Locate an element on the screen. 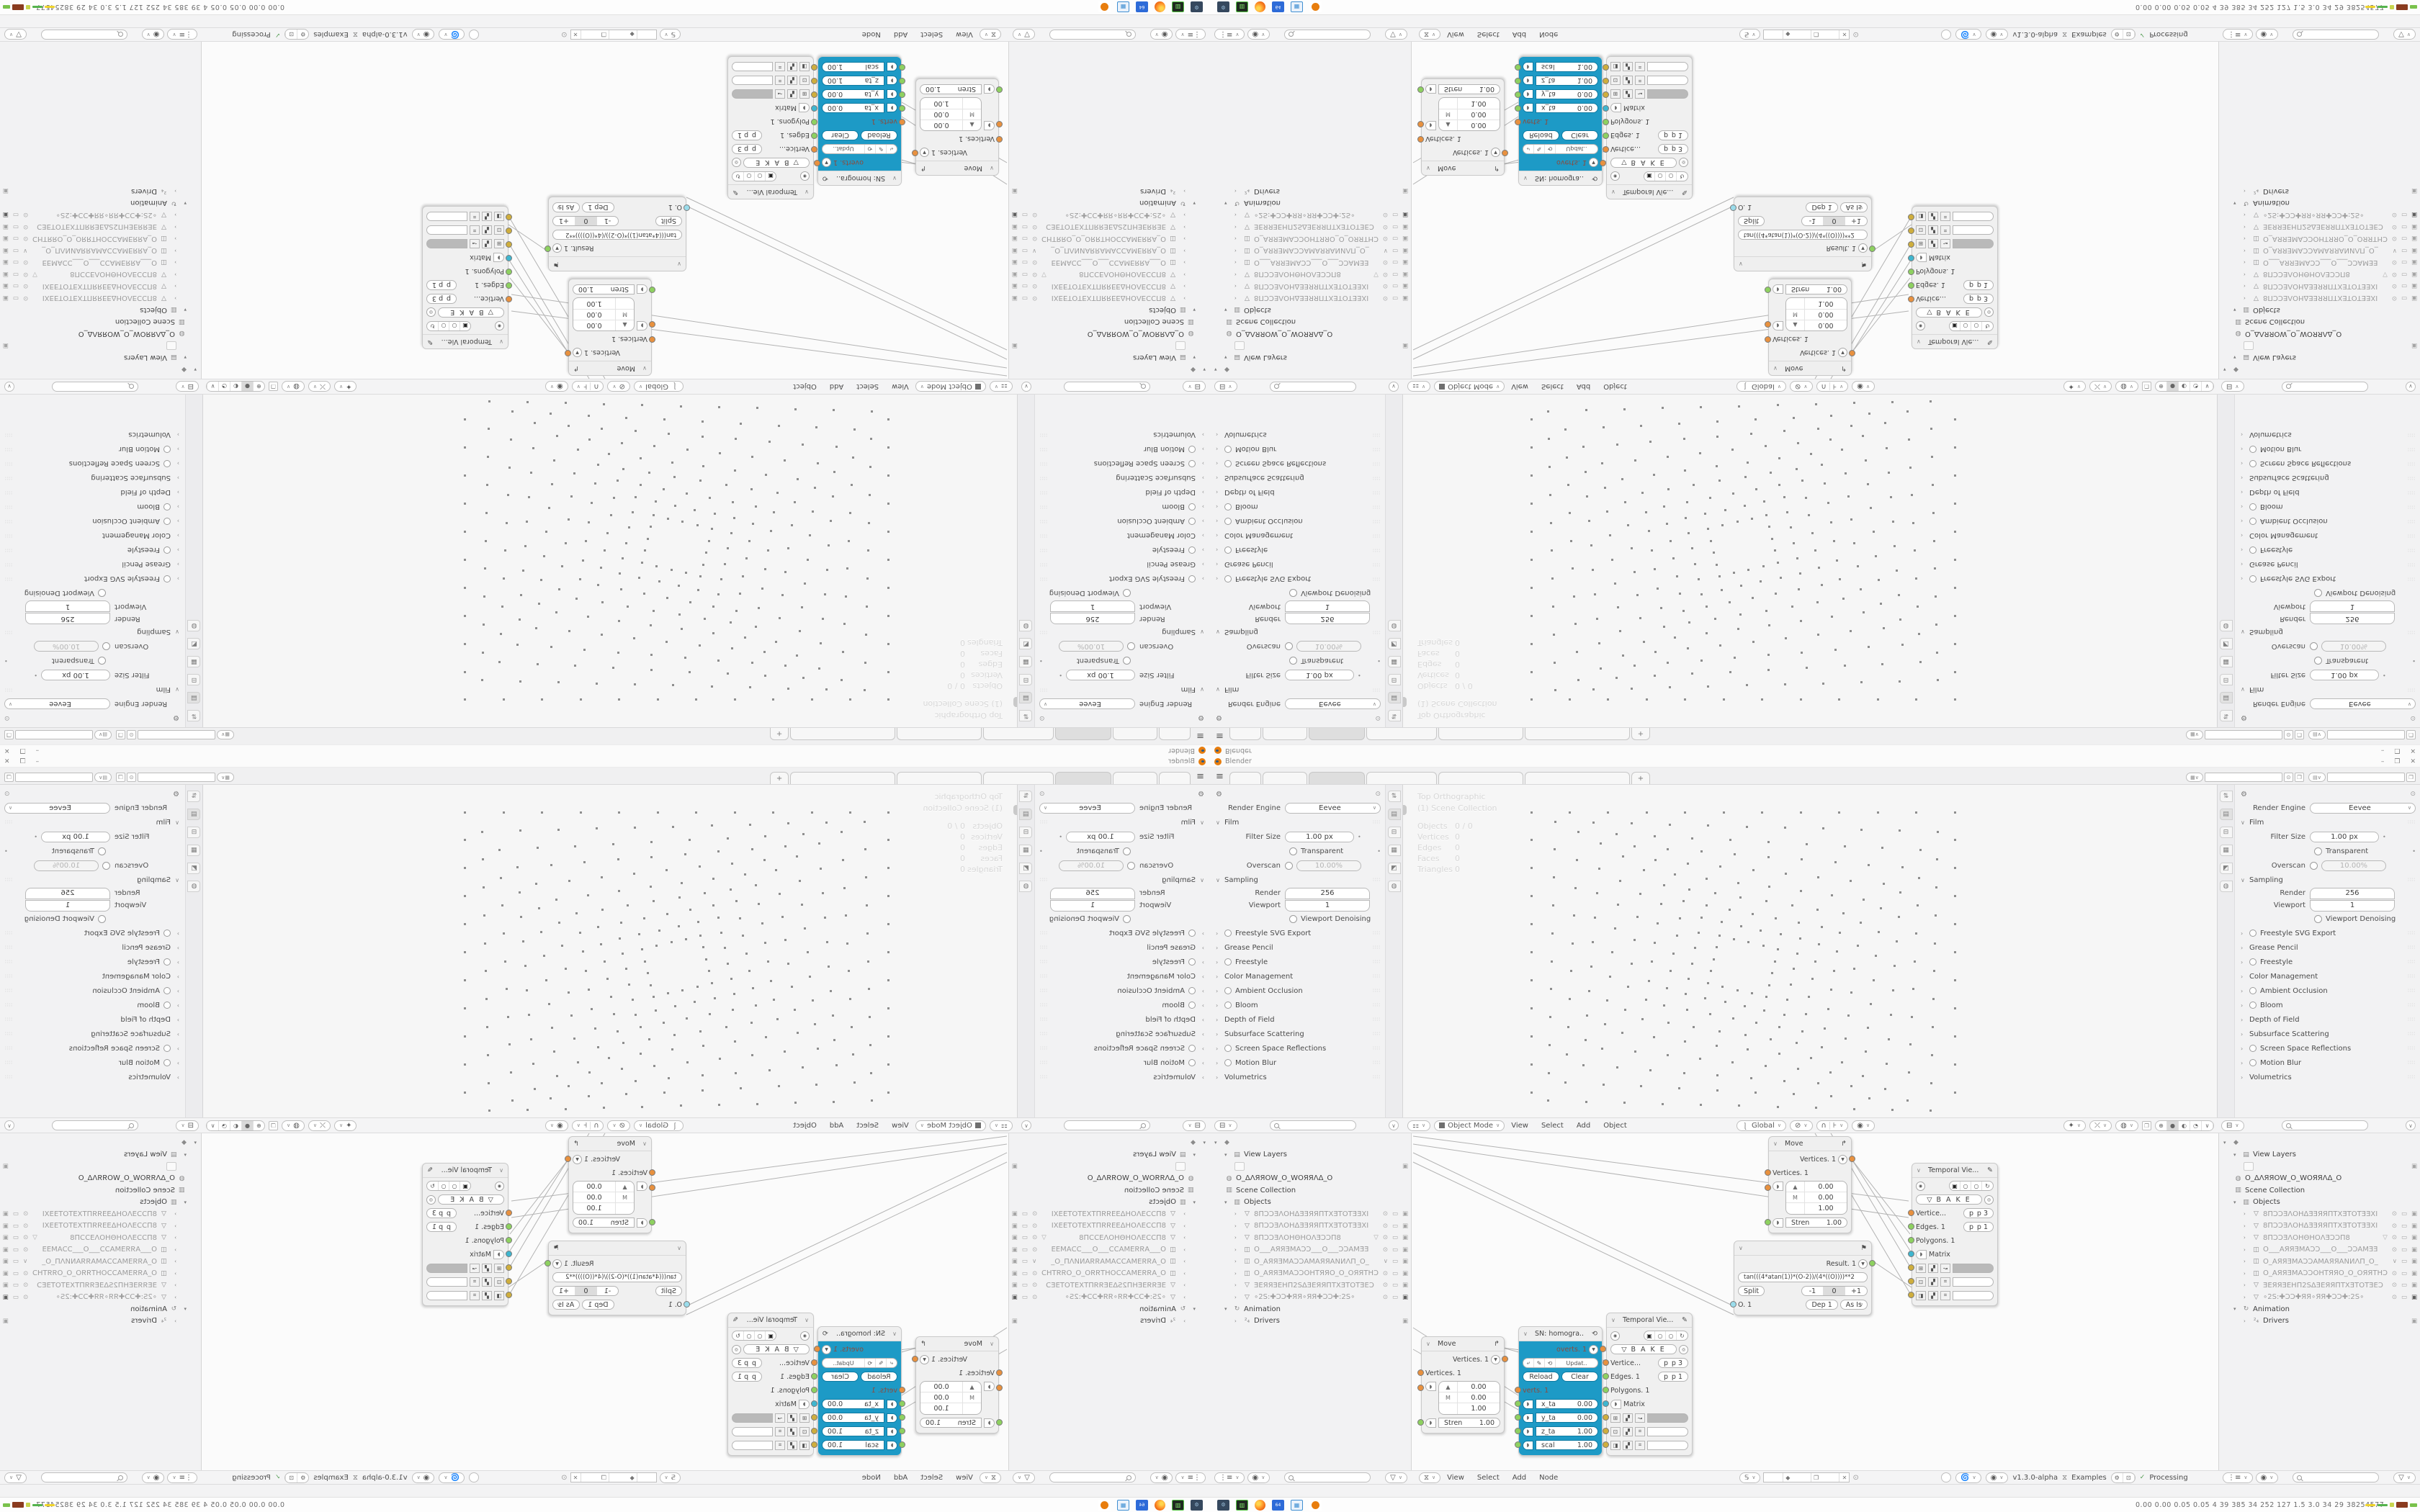 The image size is (2420, 1512). socket-o-in is located at coordinates (687, 207).